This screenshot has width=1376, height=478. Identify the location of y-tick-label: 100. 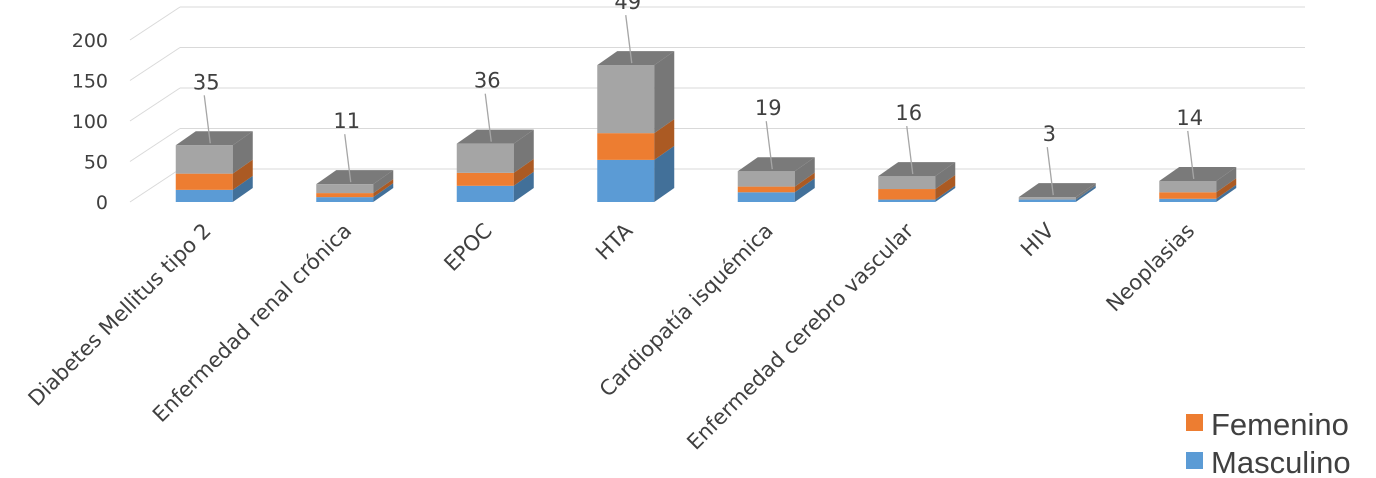
(90, 122).